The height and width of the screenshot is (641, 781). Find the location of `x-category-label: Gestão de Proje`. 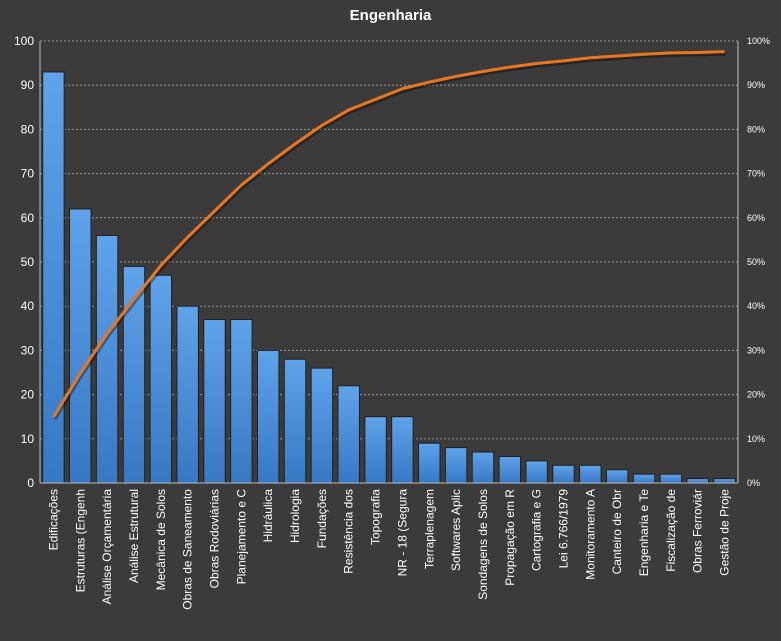

x-category-label: Gestão de Proje is located at coordinates (725, 532).